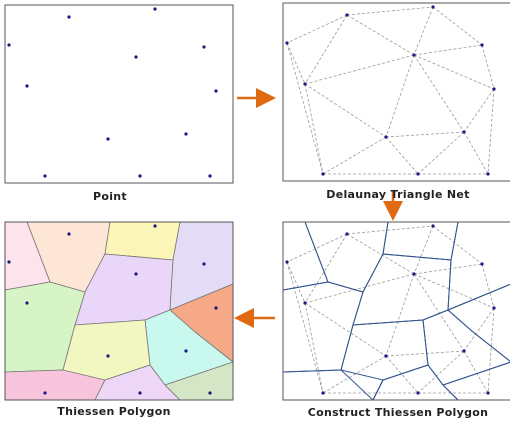 The width and height of the screenshot is (510, 428). What do you see at coordinates (110, 196) in the screenshot?
I see `panel-label: Point` at bounding box center [110, 196].